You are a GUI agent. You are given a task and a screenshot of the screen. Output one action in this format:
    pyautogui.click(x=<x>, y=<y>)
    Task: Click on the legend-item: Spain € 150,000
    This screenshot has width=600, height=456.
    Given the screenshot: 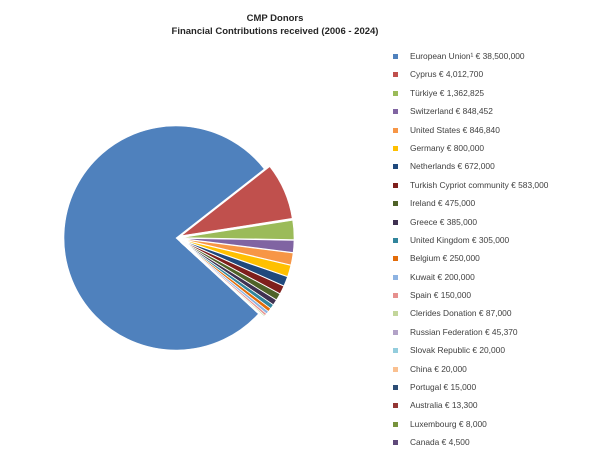 What is the action you would take?
    pyautogui.click(x=495, y=299)
    